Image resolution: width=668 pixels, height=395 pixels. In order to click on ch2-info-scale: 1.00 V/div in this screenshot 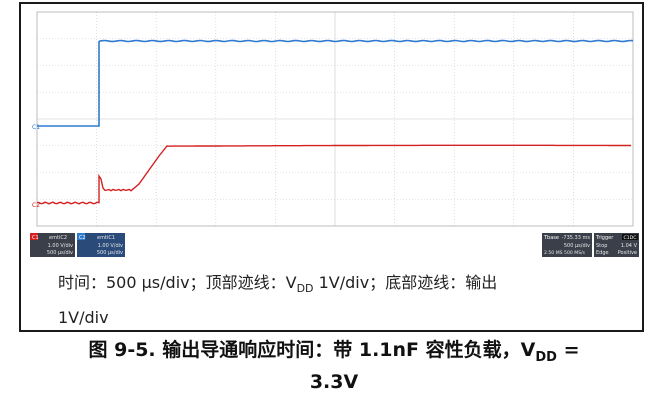, I will do `click(110, 246)`.